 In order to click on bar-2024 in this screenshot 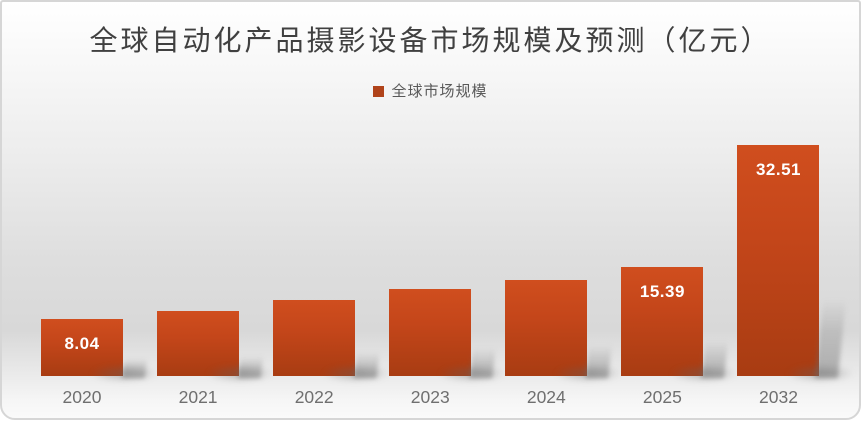, I will do `click(546, 328)`.